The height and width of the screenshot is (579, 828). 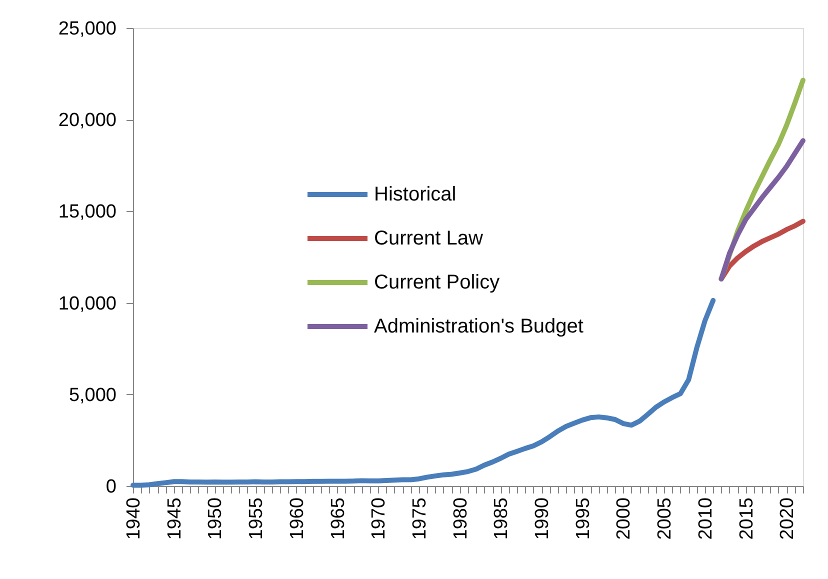 I want to click on x-tick-label: 1960, so click(x=297, y=519).